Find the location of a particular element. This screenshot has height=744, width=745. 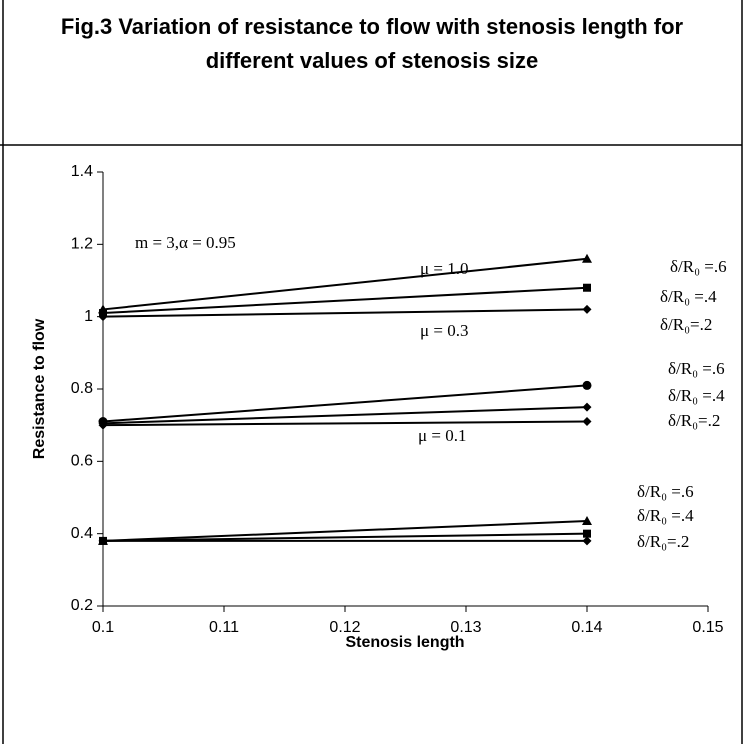

x-axis-label: Stenosis length is located at coordinates (404, 642).